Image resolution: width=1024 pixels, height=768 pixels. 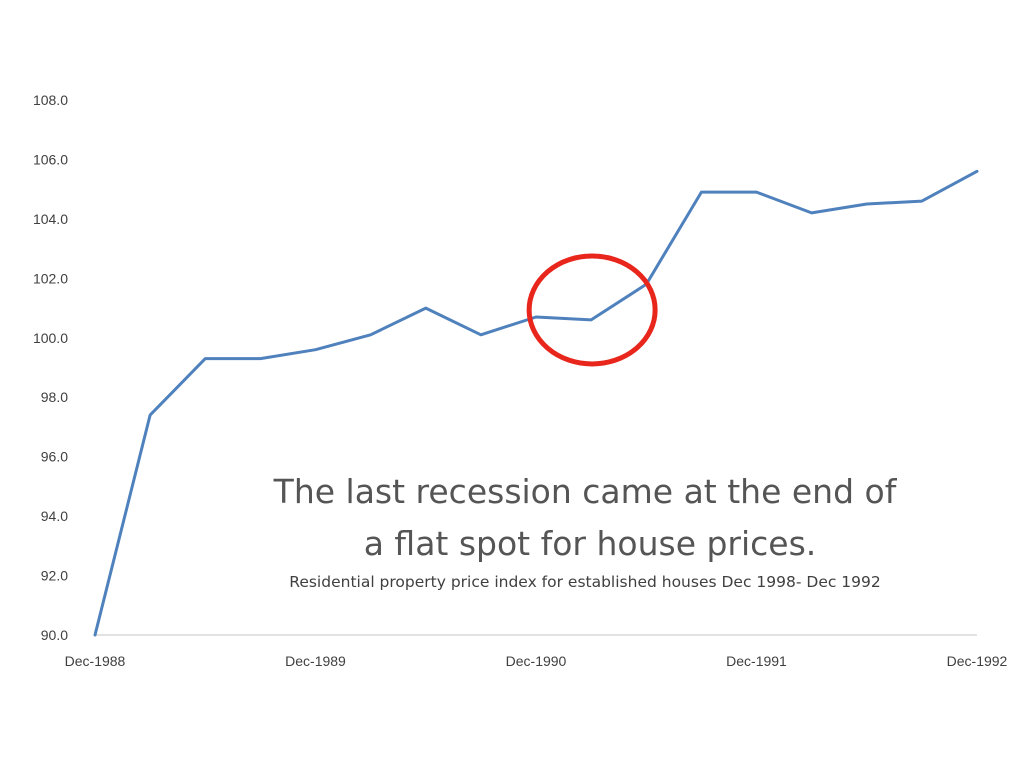 What do you see at coordinates (54, 397) in the screenshot?
I see `y-tick-label: 98.0` at bounding box center [54, 397].